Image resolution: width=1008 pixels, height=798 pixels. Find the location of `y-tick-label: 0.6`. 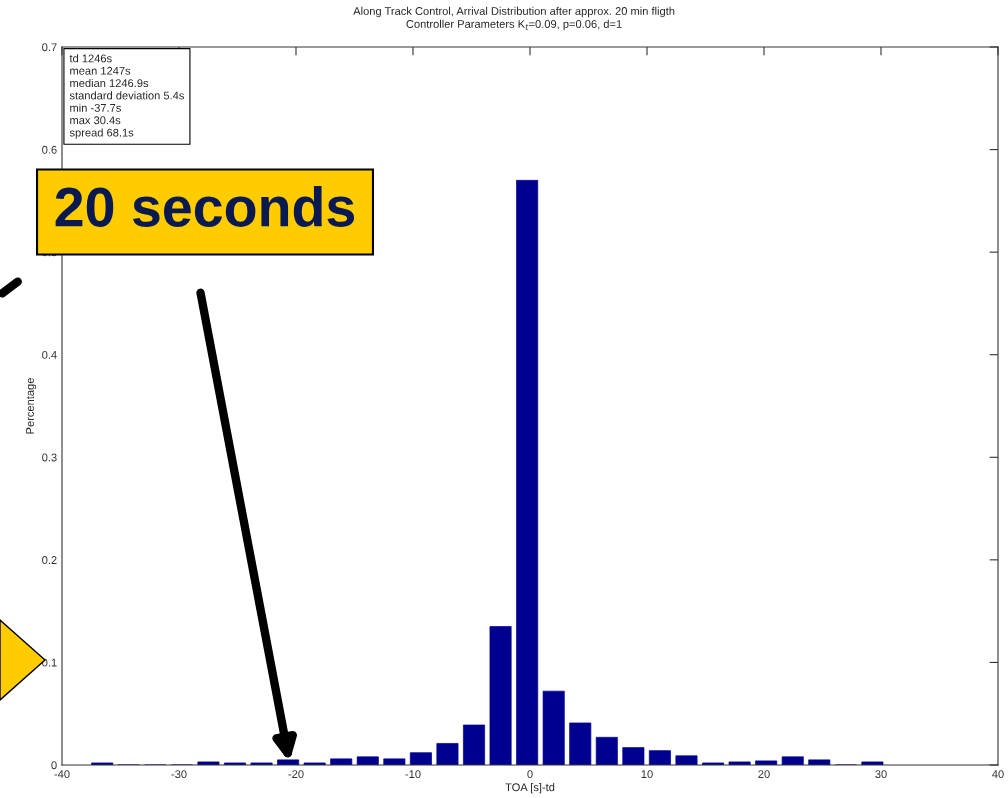

y-tick-label: 0.6 is located at coordinates (49, 149).